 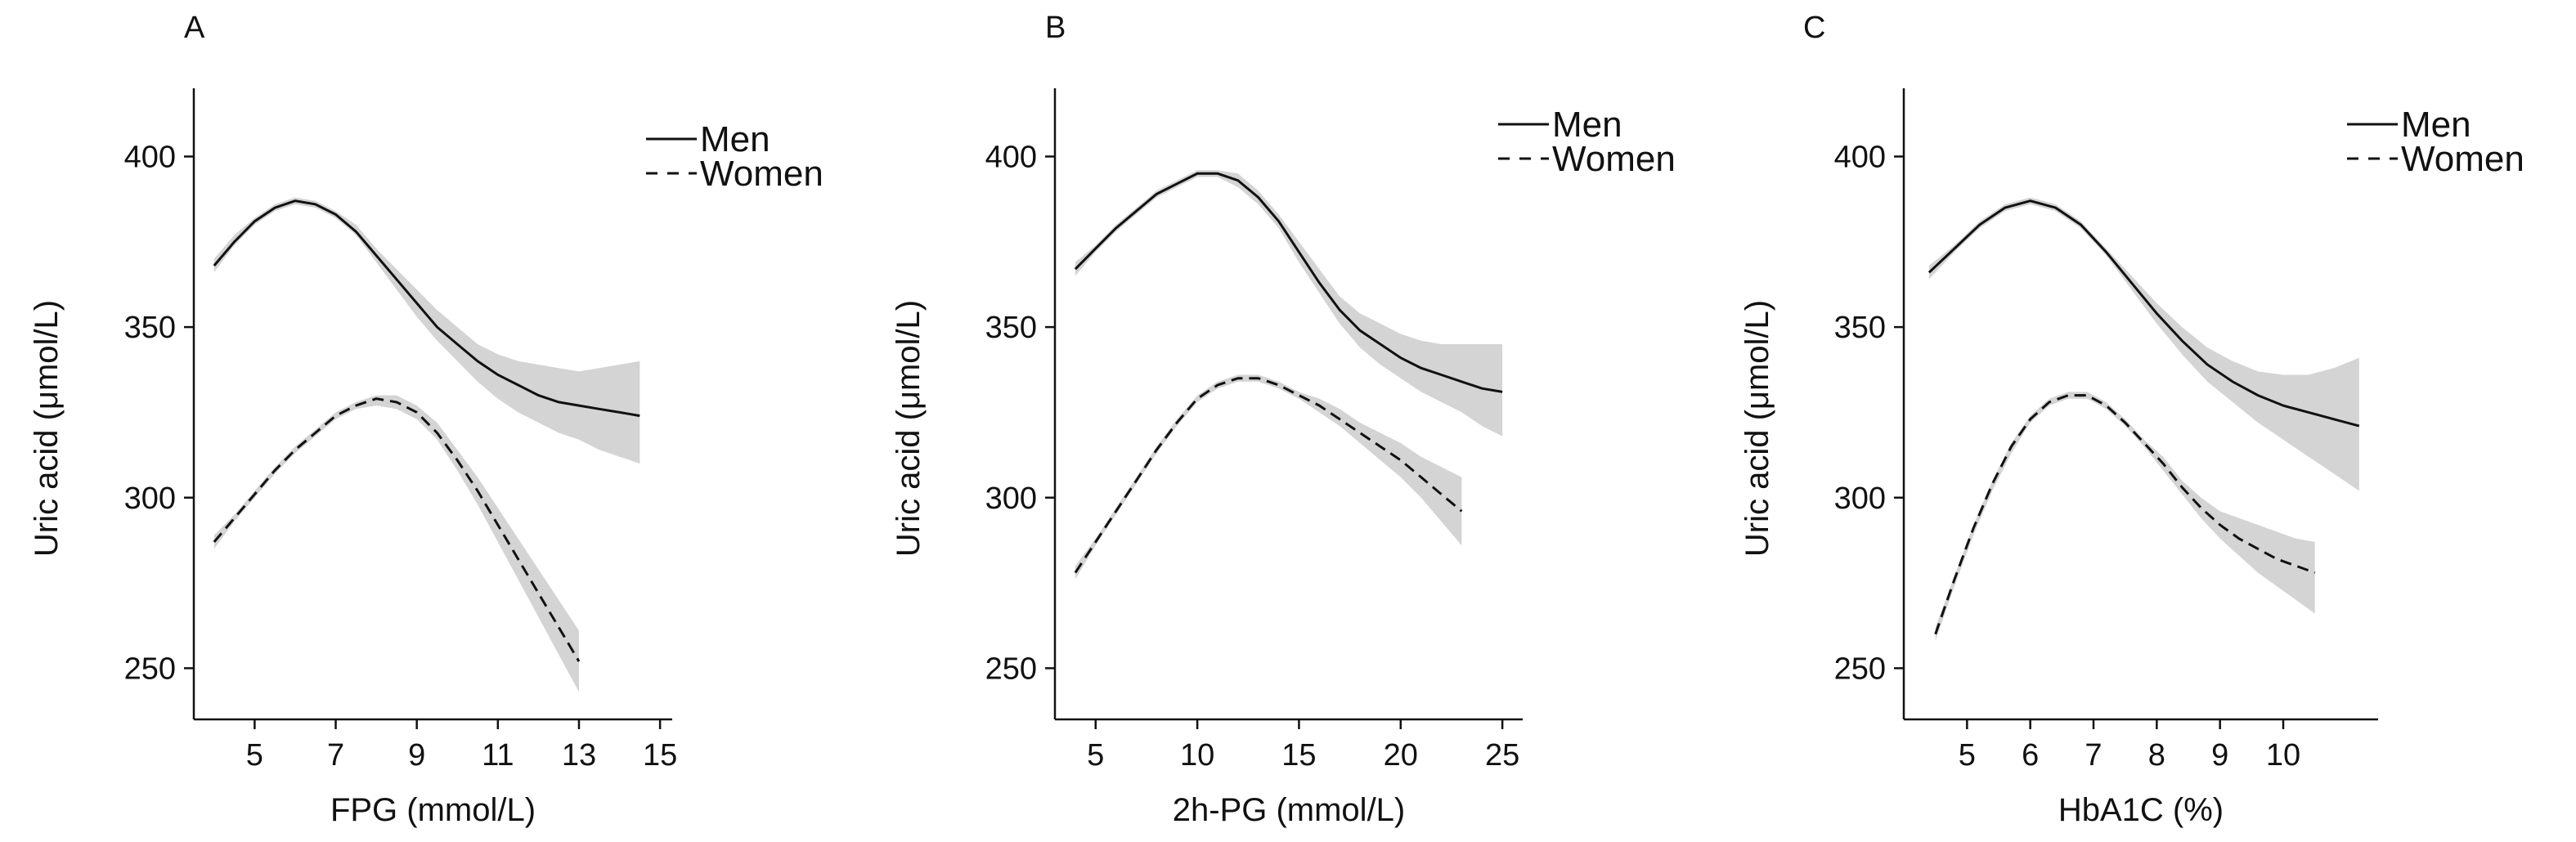 What do you see at coordinates (2031, 755) in the screenshot?
I see `x-tick-label: 6` at bounding box center [2031, 755].